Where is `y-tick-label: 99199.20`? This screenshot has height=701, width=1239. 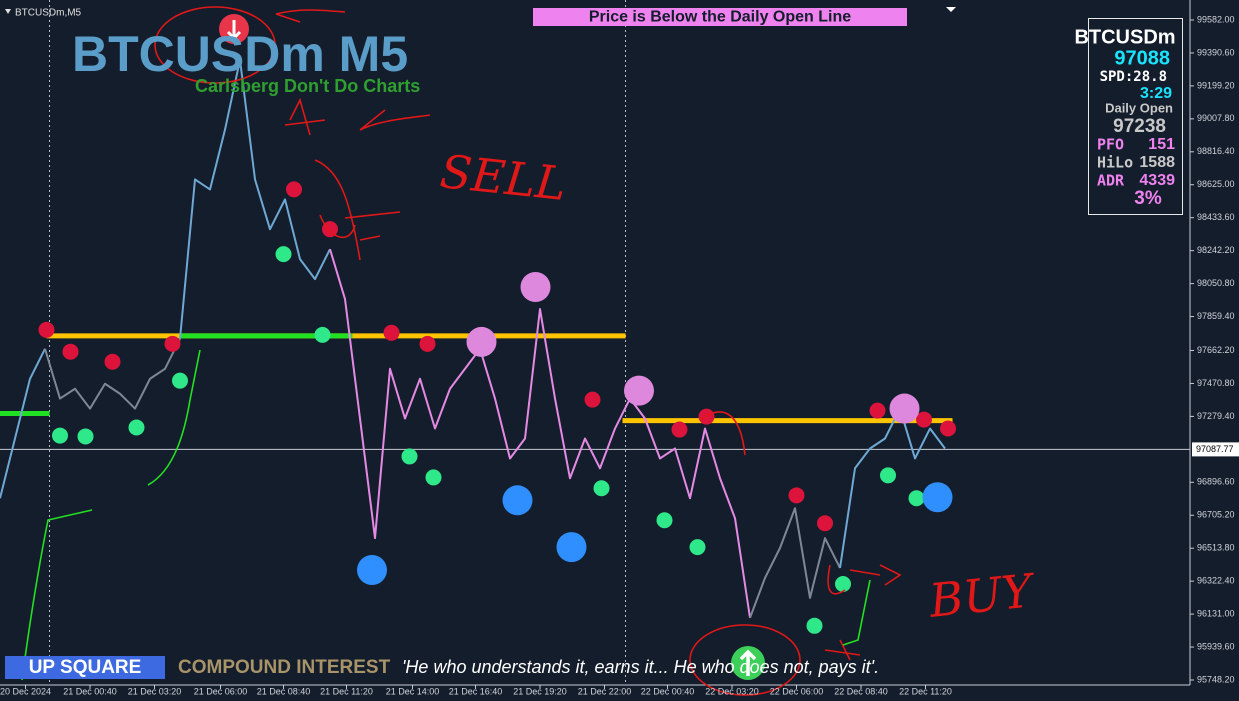
y-tick-label: 99199.20 is located at coordinates (1216, 85).